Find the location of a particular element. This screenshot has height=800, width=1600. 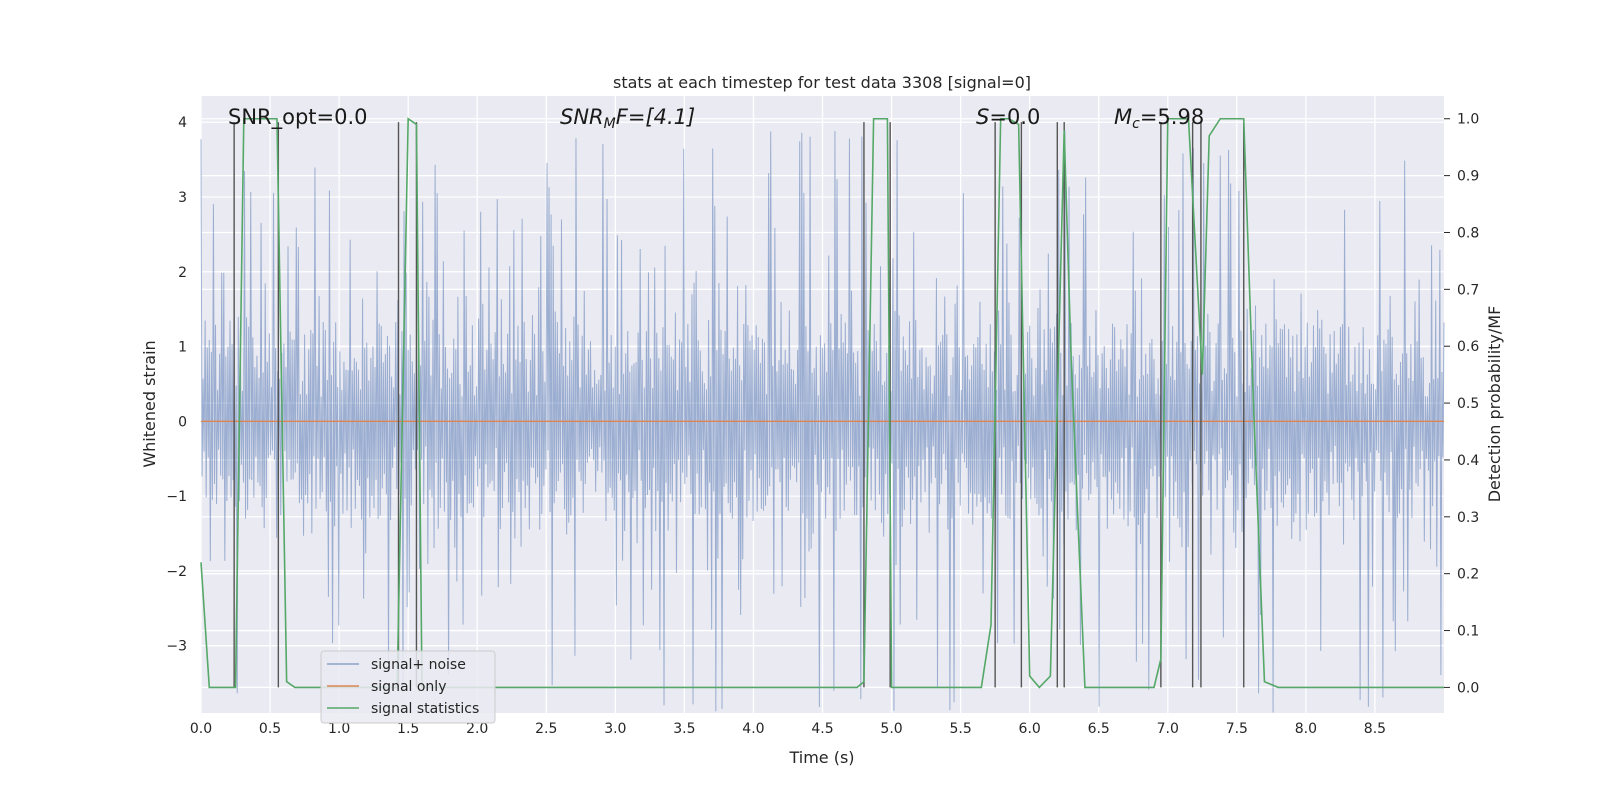

x-tick-label-3: 1.5 is located at coordinates (408, 729).